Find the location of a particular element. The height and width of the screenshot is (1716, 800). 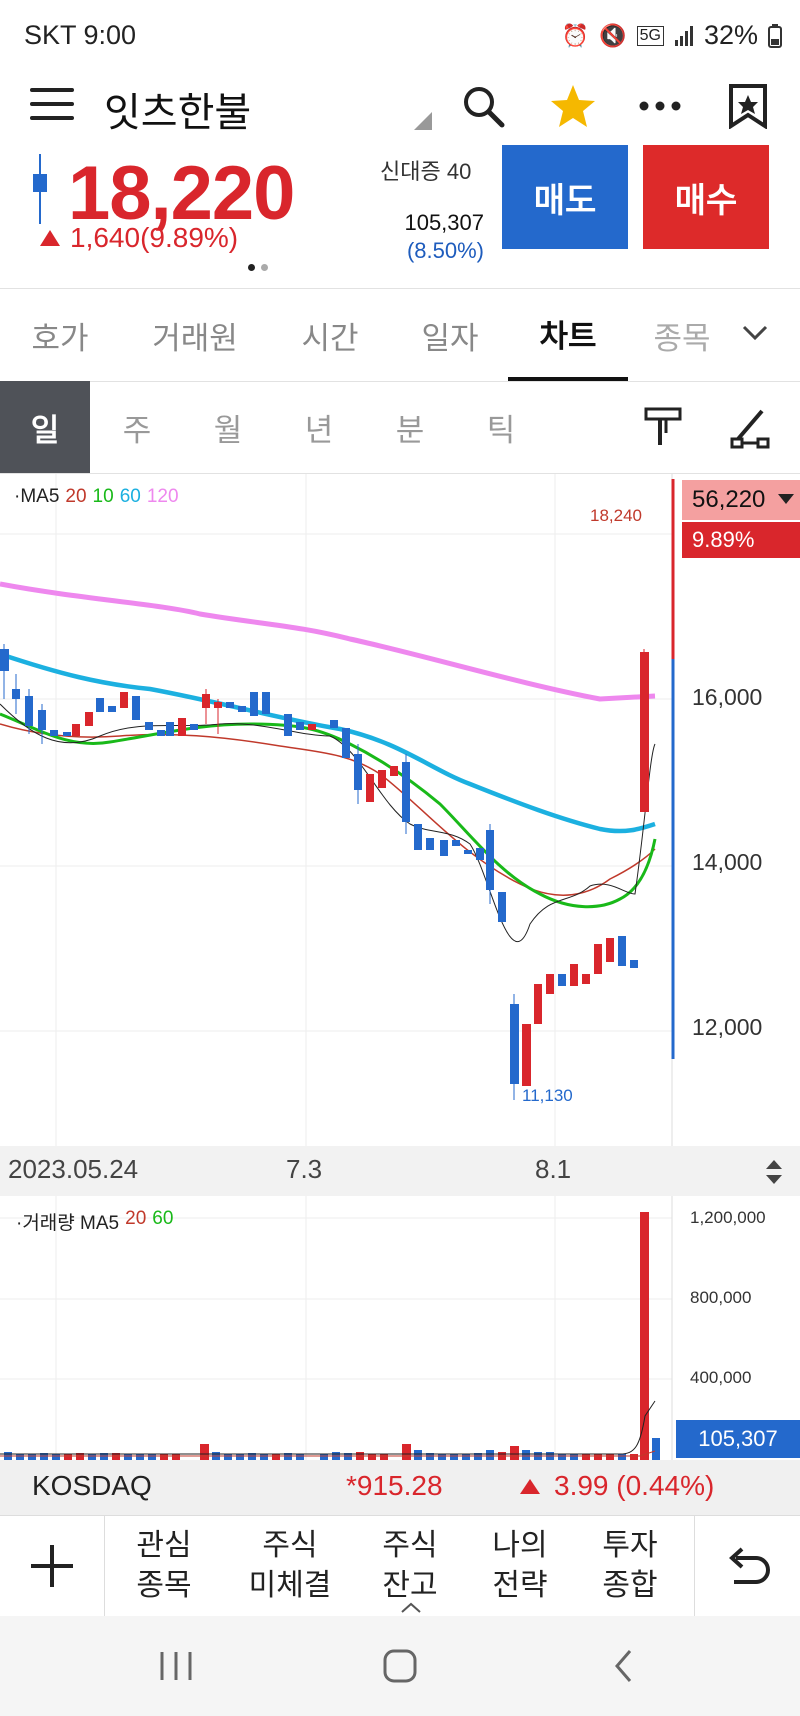

battery-level: 32% is located at coordinates (730, 35).